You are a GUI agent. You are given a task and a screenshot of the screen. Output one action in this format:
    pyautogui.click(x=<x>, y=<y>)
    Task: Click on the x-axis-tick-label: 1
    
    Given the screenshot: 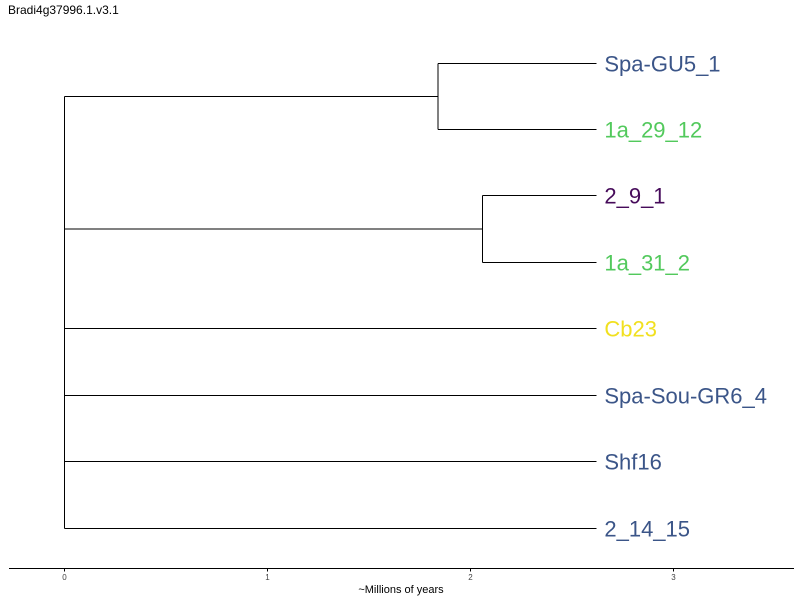 What is the action you would take?
    pyautogui.click(x=267, y=577)
    